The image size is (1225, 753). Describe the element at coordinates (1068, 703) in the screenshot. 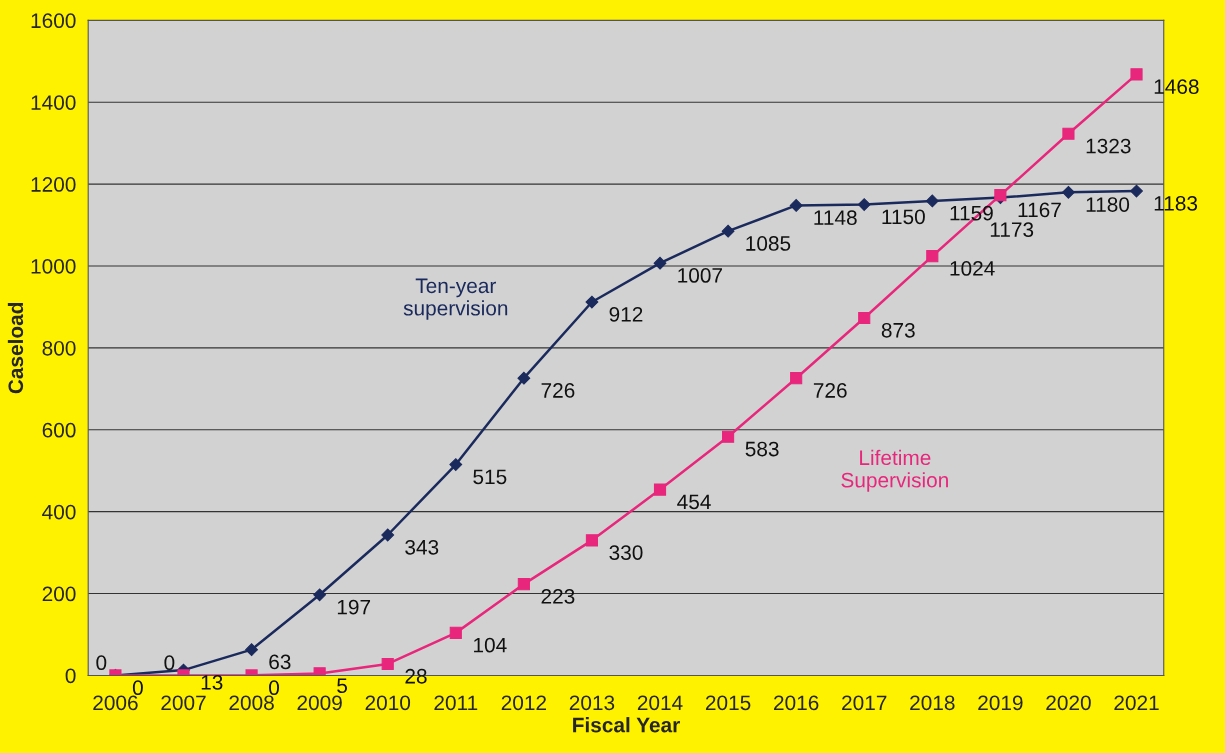

I see `x-tick-label: 2020` at that location.